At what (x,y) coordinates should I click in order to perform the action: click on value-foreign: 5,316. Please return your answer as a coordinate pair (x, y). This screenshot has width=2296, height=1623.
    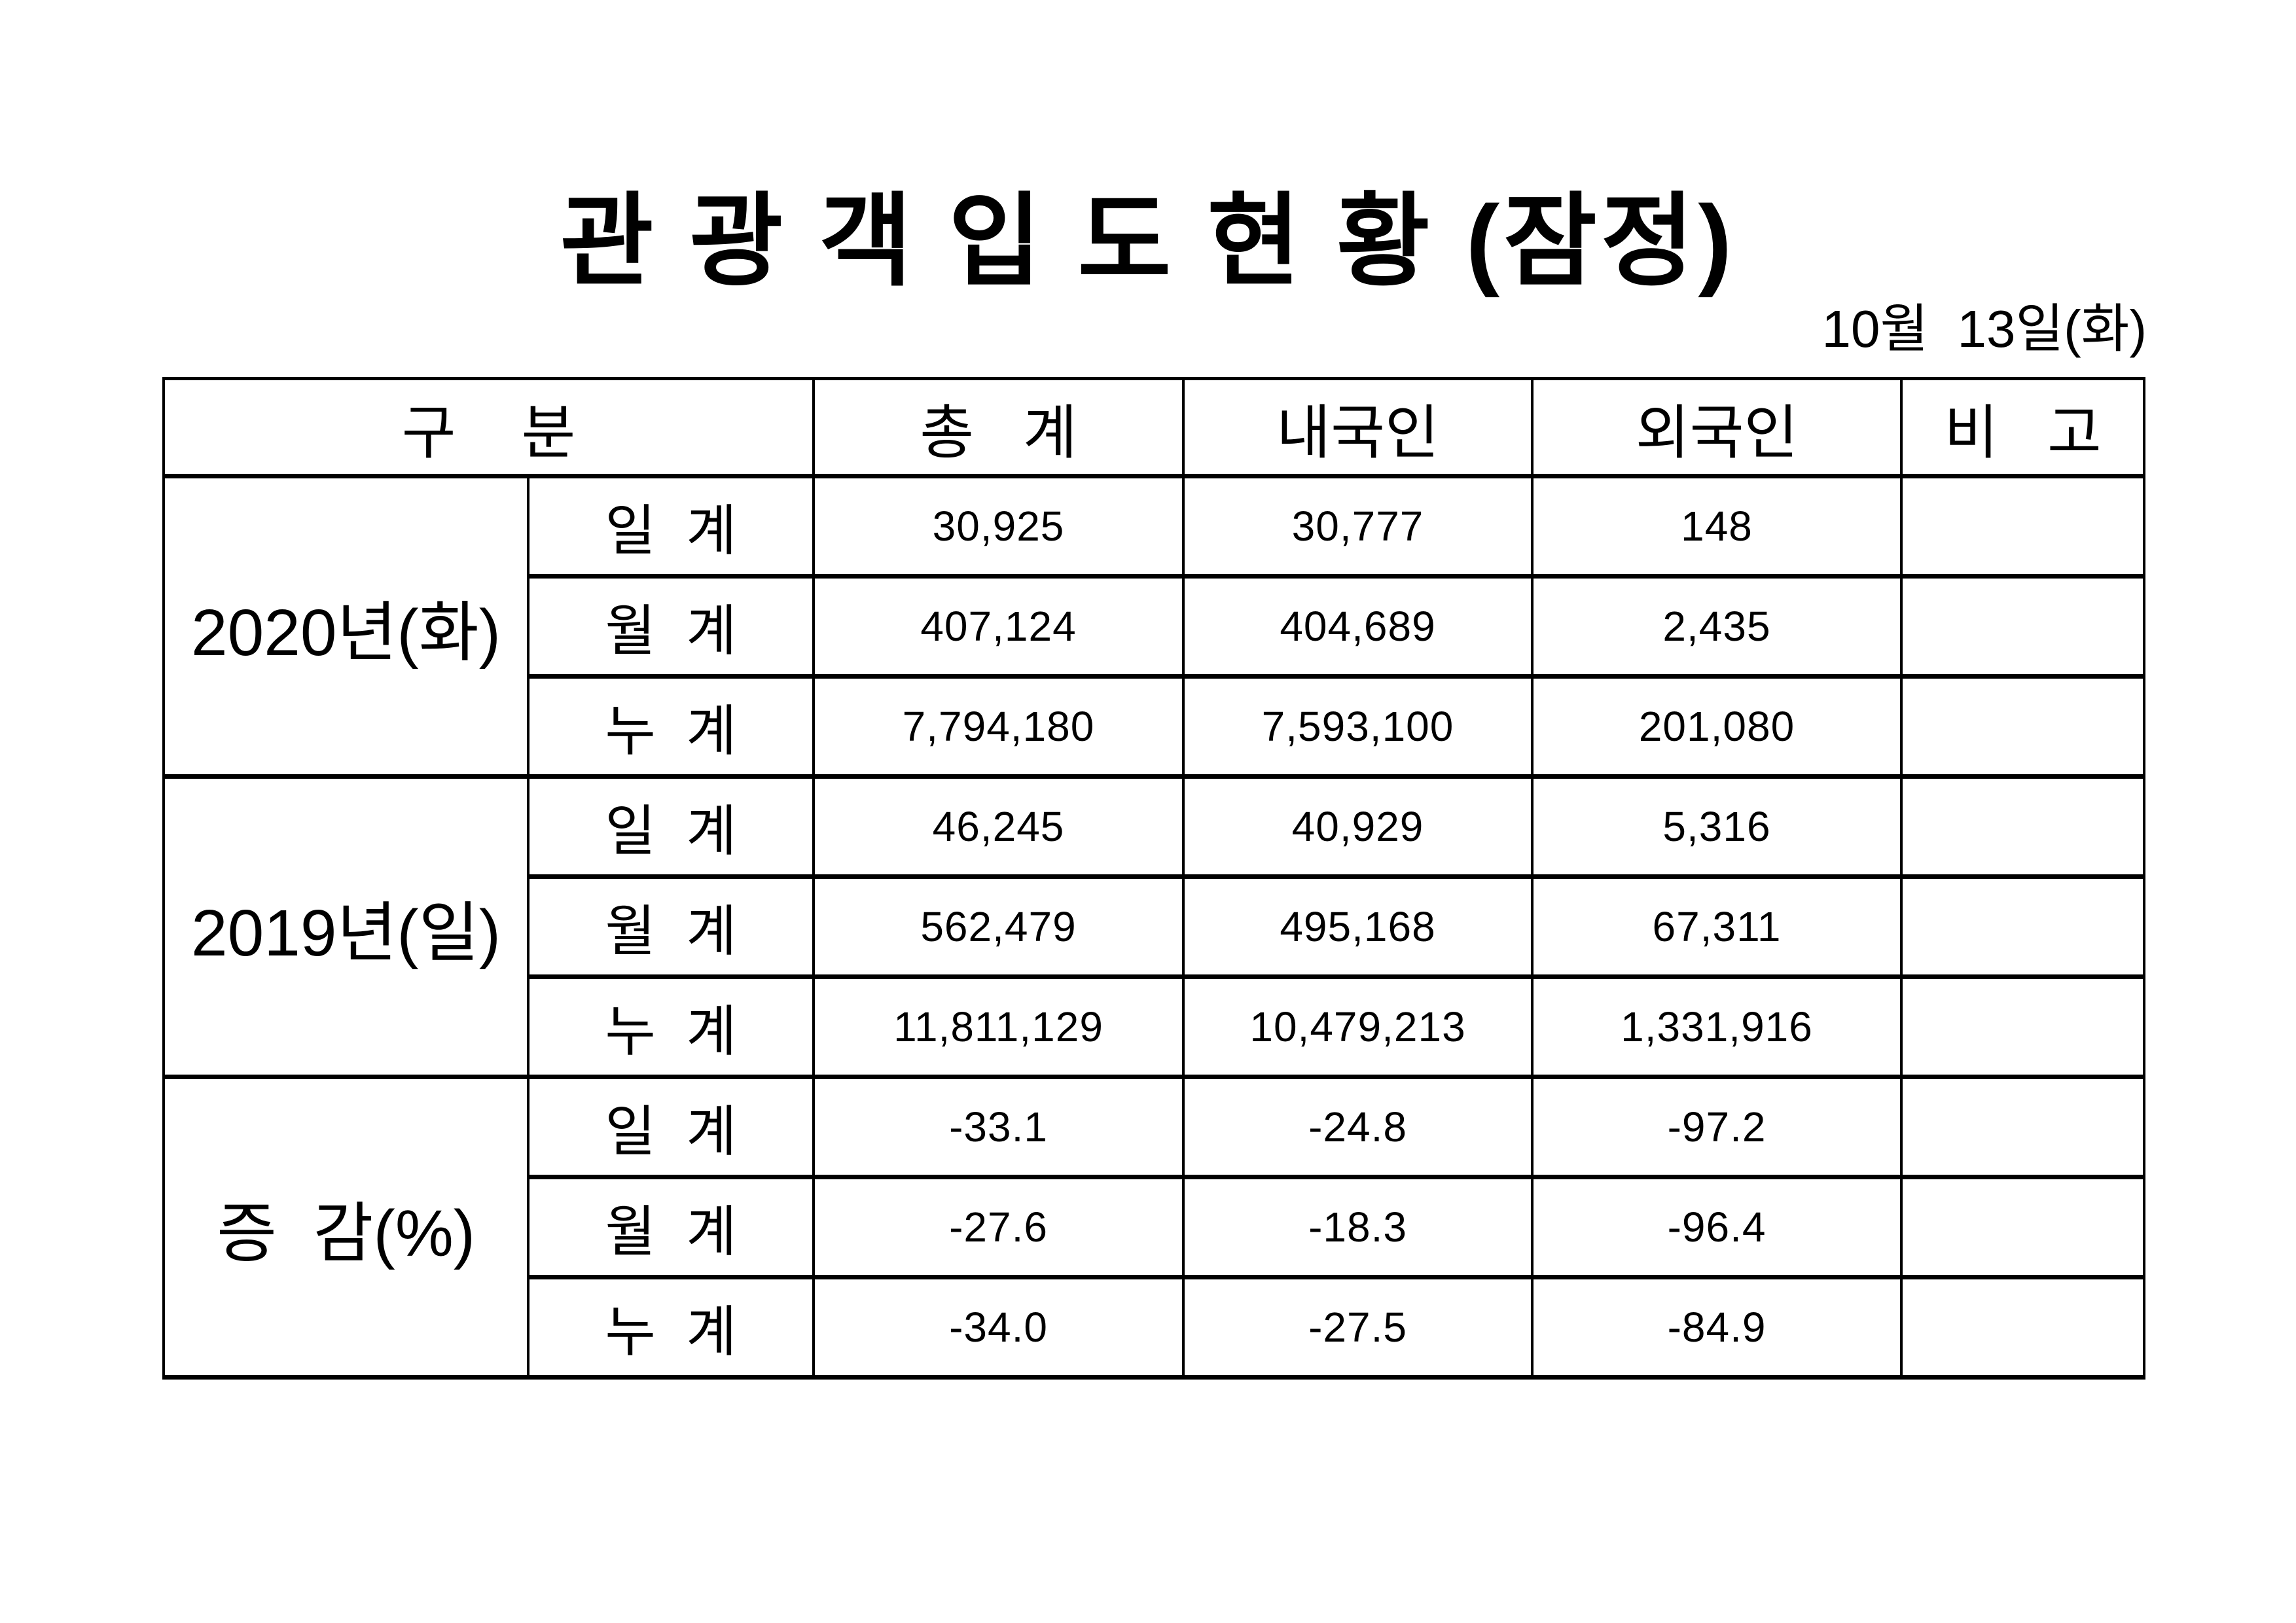
    Looking at the image, I should click on (1717, 826).